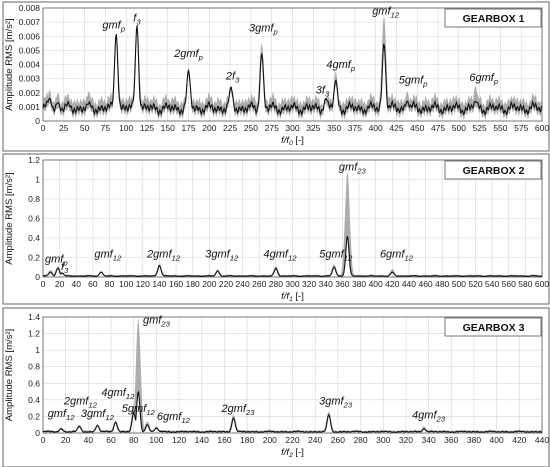  Describe the element at coordinates (64, 128) in the screenshot. I see `x-tick-label: 25` at that location.